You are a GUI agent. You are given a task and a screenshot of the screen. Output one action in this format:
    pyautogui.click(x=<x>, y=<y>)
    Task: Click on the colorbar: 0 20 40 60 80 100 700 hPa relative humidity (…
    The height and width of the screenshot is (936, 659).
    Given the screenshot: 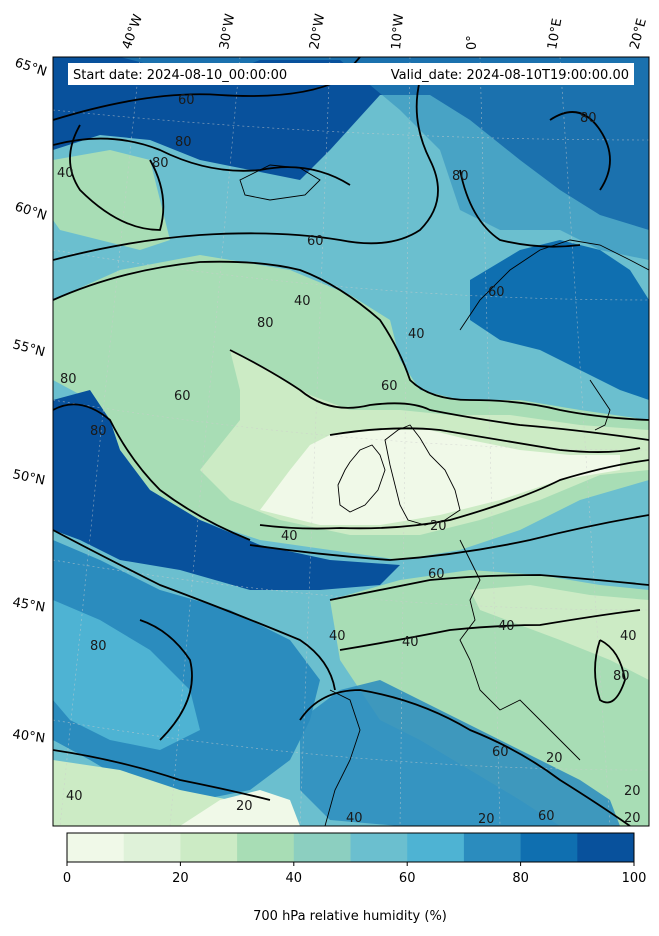 What is the action you would take?
    pyautogui.click(x=355, y=878)
    